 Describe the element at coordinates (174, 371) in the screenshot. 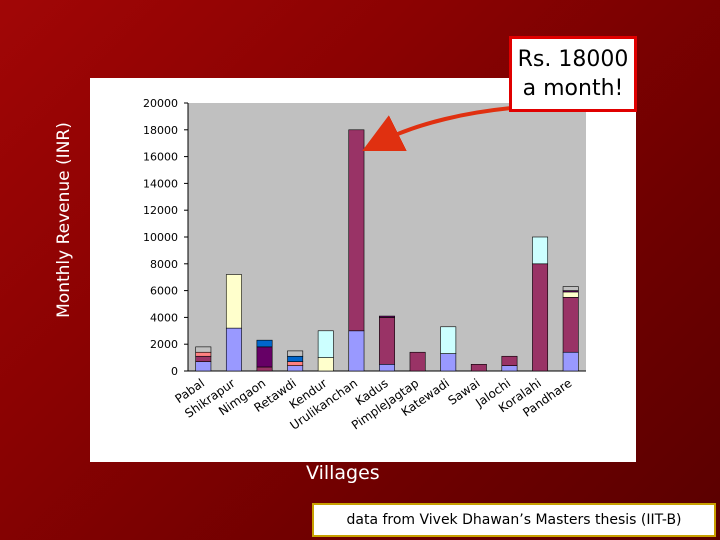

I see `y-tick-label: 0` at that location.